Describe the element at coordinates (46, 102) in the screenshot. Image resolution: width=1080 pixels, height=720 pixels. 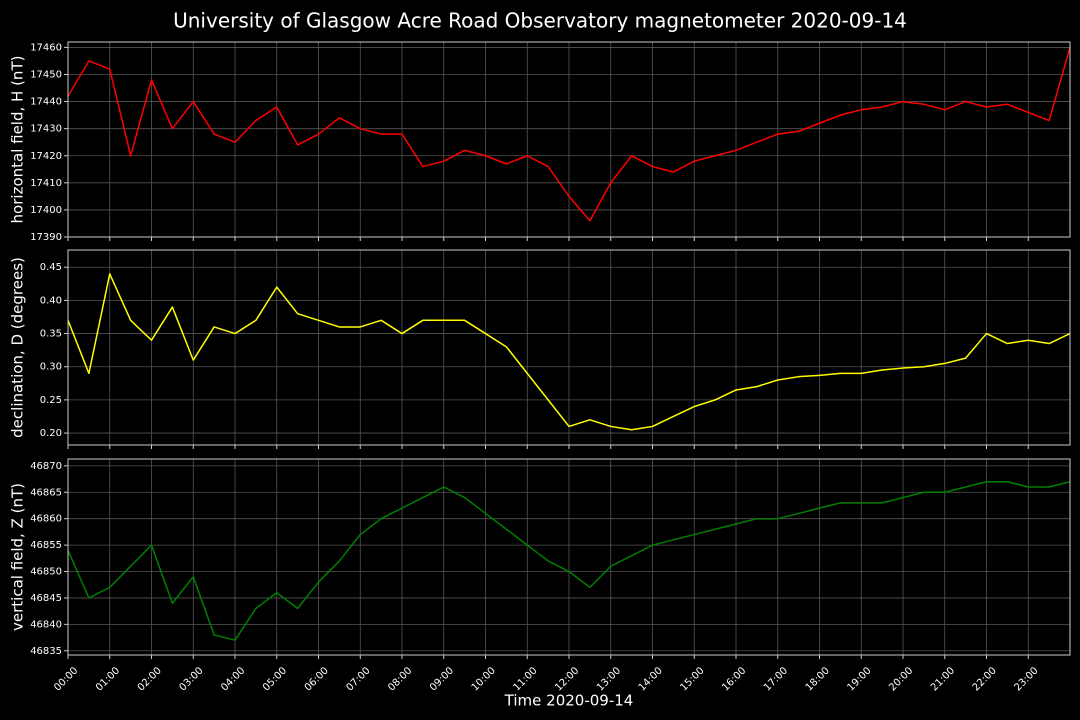
I see `y-tick-label: 17440` at that location.